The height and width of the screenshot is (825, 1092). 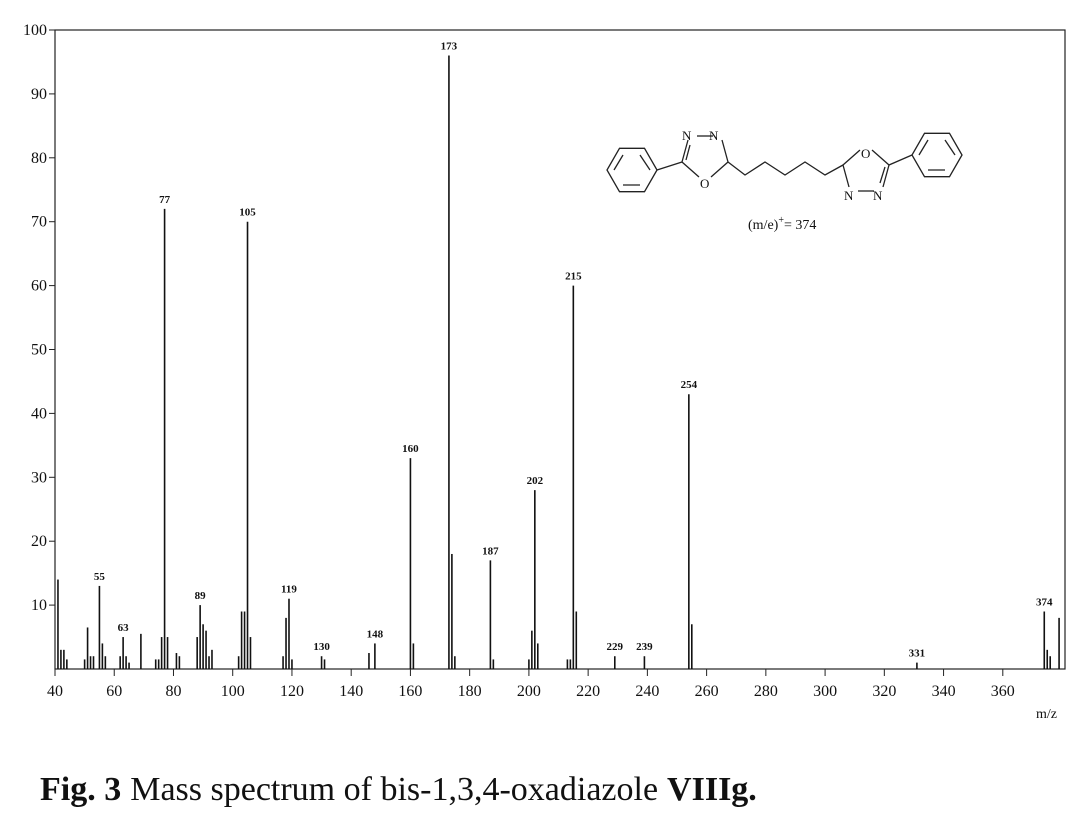 I want to click on peak-label: 374, so click(x=1044, y=602).